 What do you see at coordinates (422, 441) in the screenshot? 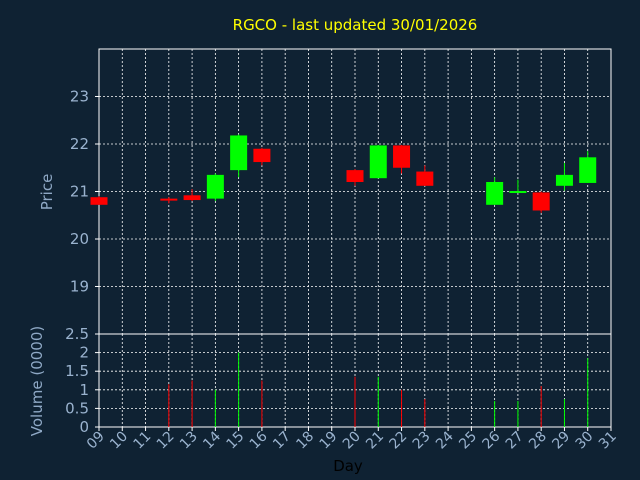
I see `x-tick-label: 23` at bounding box center [422, 441].